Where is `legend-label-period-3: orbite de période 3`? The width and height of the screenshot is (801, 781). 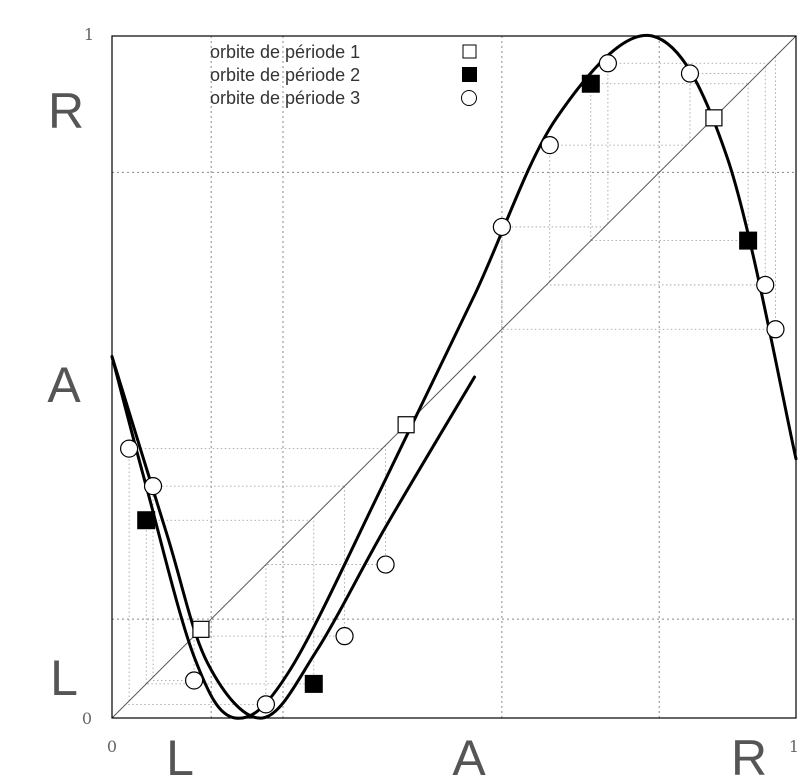 legend-label-period-3: orbite de période 3 is located at coordinates (285, 98).